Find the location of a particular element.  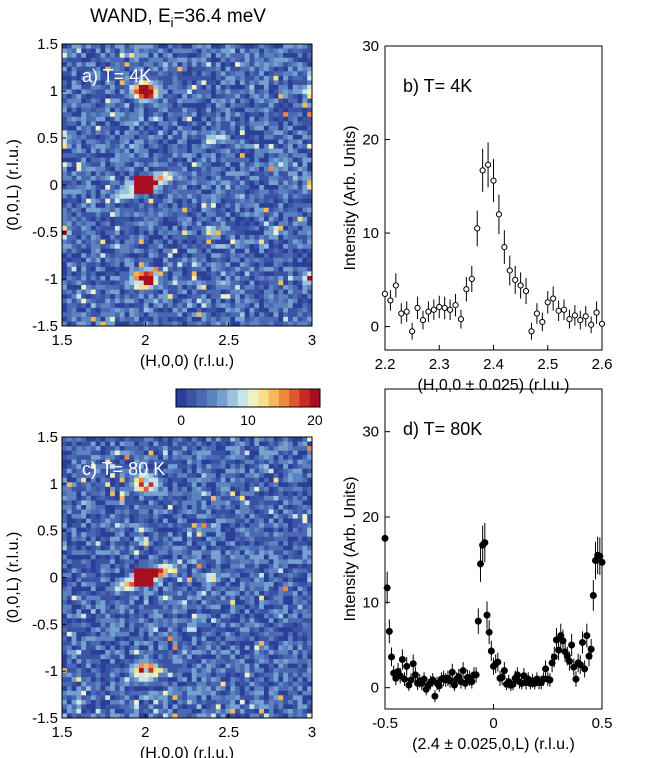

y-tick-label: 30 is located at coordinates (370, 46).